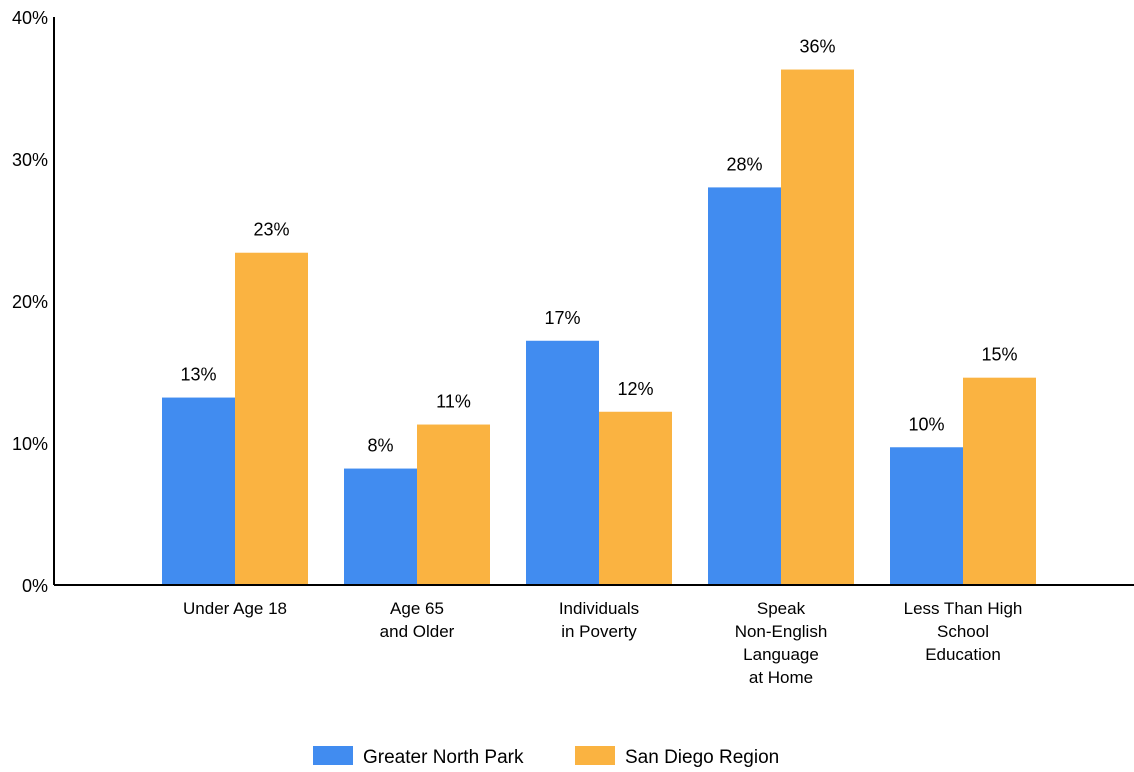 The width and height of the screenshot is (1134, 772). Describe the element at coordinates (443, 757) in the screenshot. I see `legend-label: Greater North Park` at that location.